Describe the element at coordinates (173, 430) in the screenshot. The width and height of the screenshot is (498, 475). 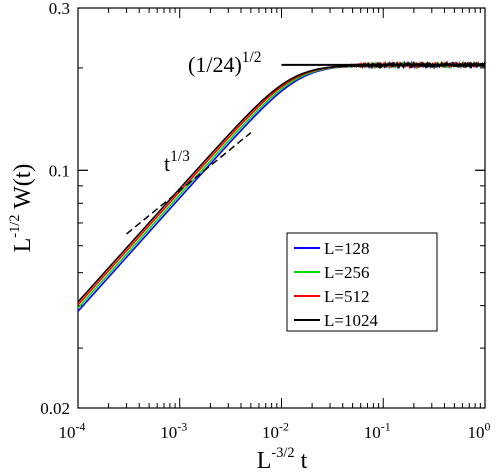
I see `x-tick-label: 10⁻³` at that location.